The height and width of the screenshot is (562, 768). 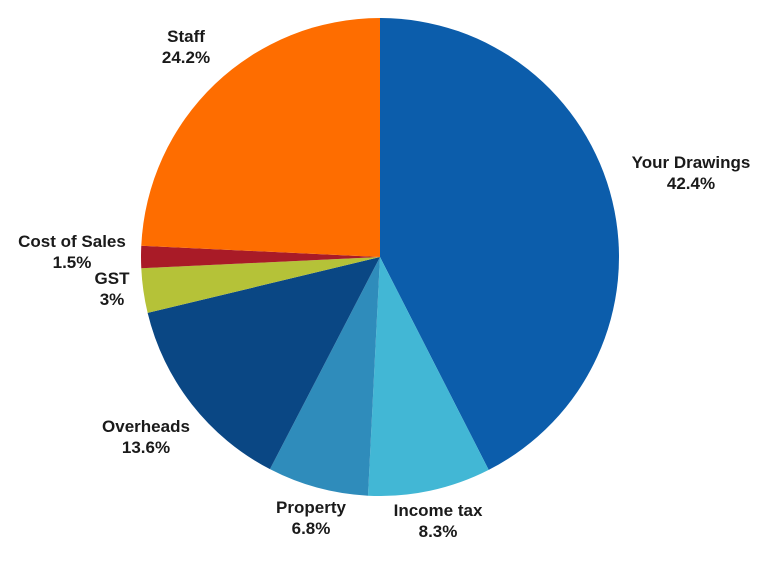 I want to click on pie-label-your-drawings: Your Drawings 42.4%, so click(x=691, y=173).